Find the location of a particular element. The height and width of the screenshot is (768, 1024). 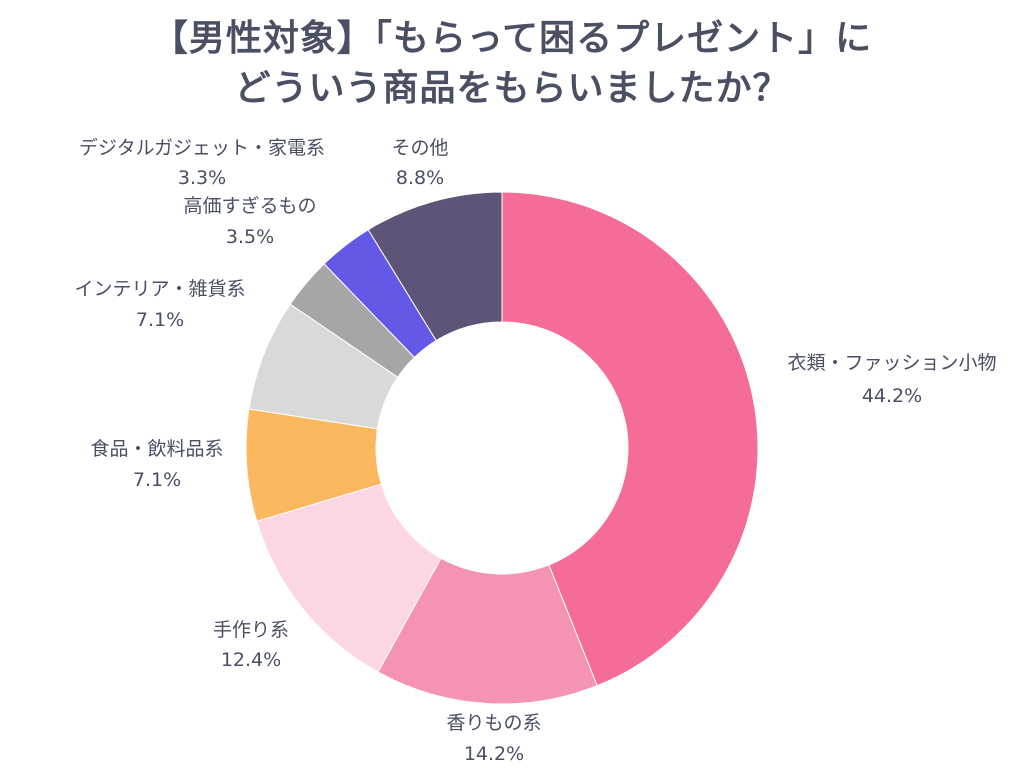

chart-title-line-2: どういう商品をもらいましたか？ is located at coordinates (512, 88).